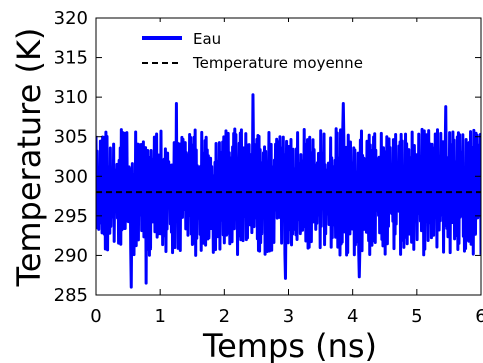  I want to click on x-axis-title: Temps (ns), so click(289, 345).